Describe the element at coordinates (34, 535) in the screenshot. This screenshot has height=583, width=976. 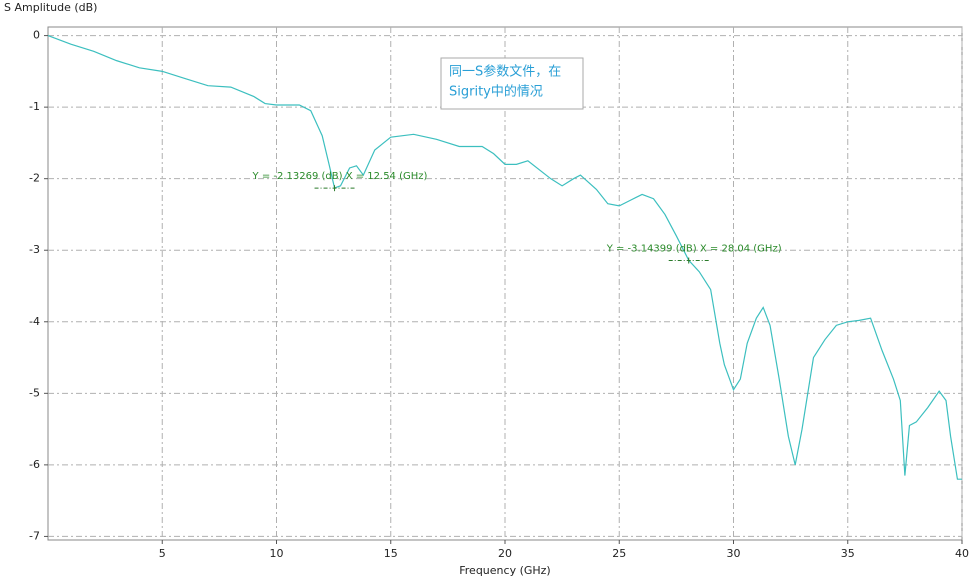
I see `y-tick-label: -7` at that location.